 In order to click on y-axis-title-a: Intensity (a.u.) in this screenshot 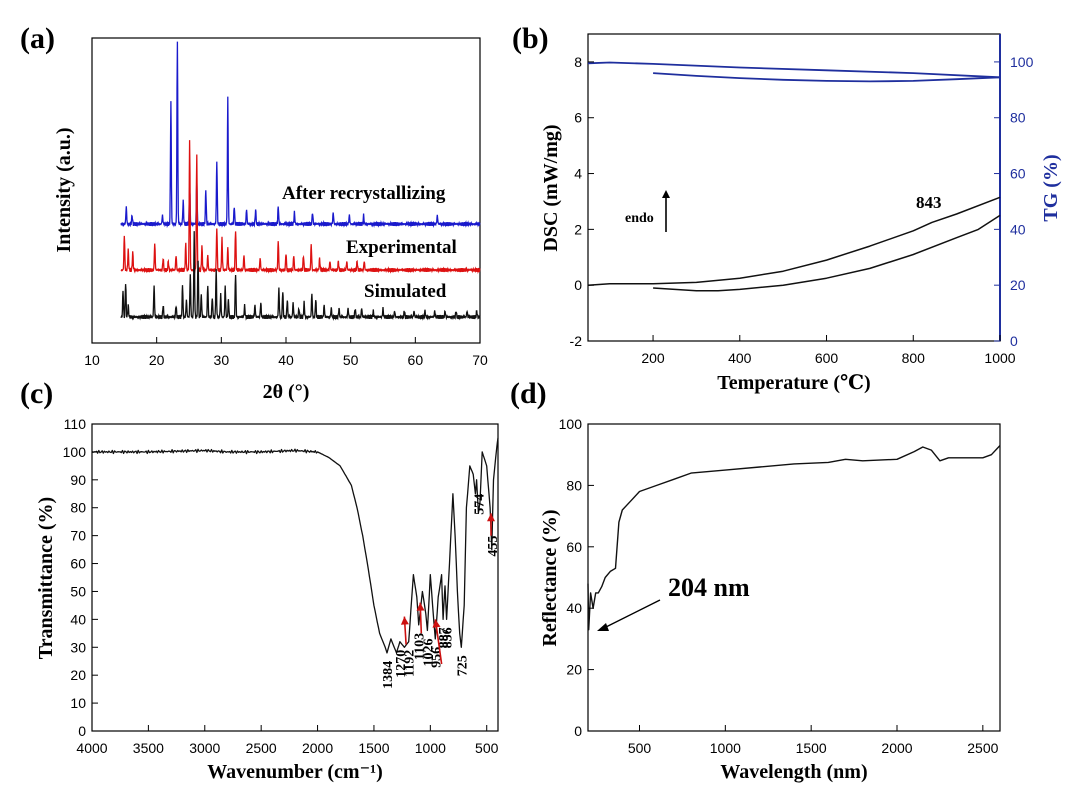, I will do `click(64, 189)`.